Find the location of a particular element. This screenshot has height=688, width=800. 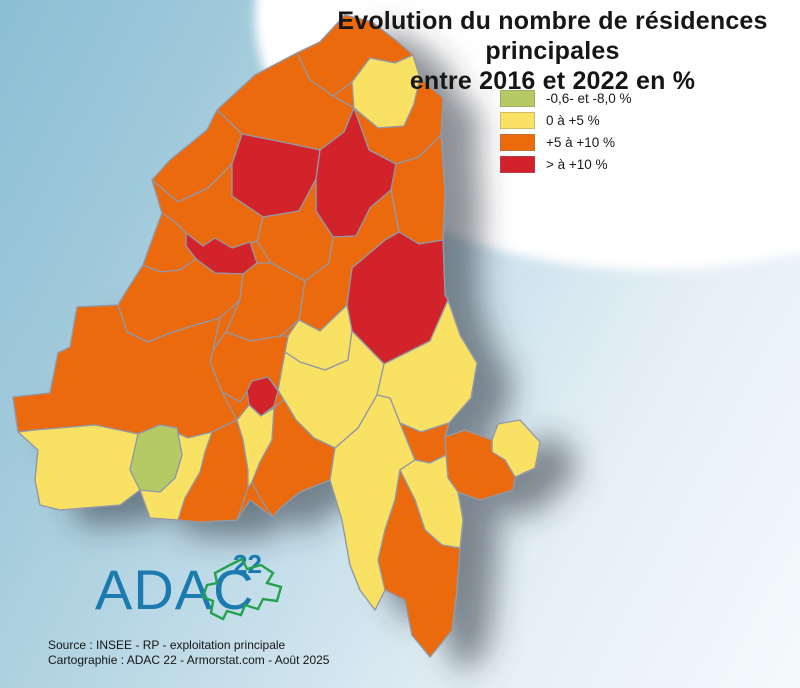

legend-row-negative: -0,6- et -8,0 % is located at coordinates (566, 98).